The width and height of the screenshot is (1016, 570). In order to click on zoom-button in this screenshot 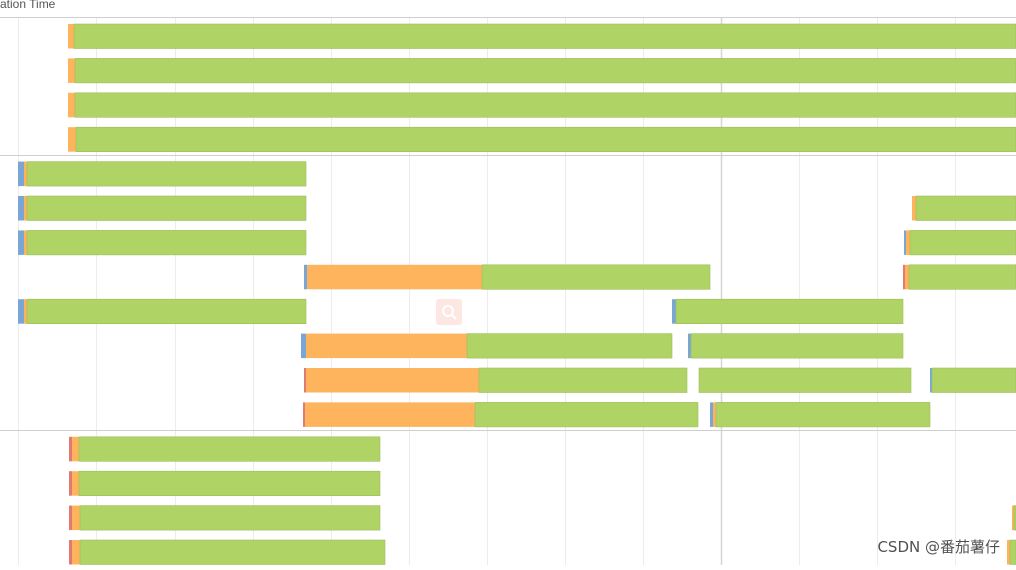, I will do `click(449, 312)`.